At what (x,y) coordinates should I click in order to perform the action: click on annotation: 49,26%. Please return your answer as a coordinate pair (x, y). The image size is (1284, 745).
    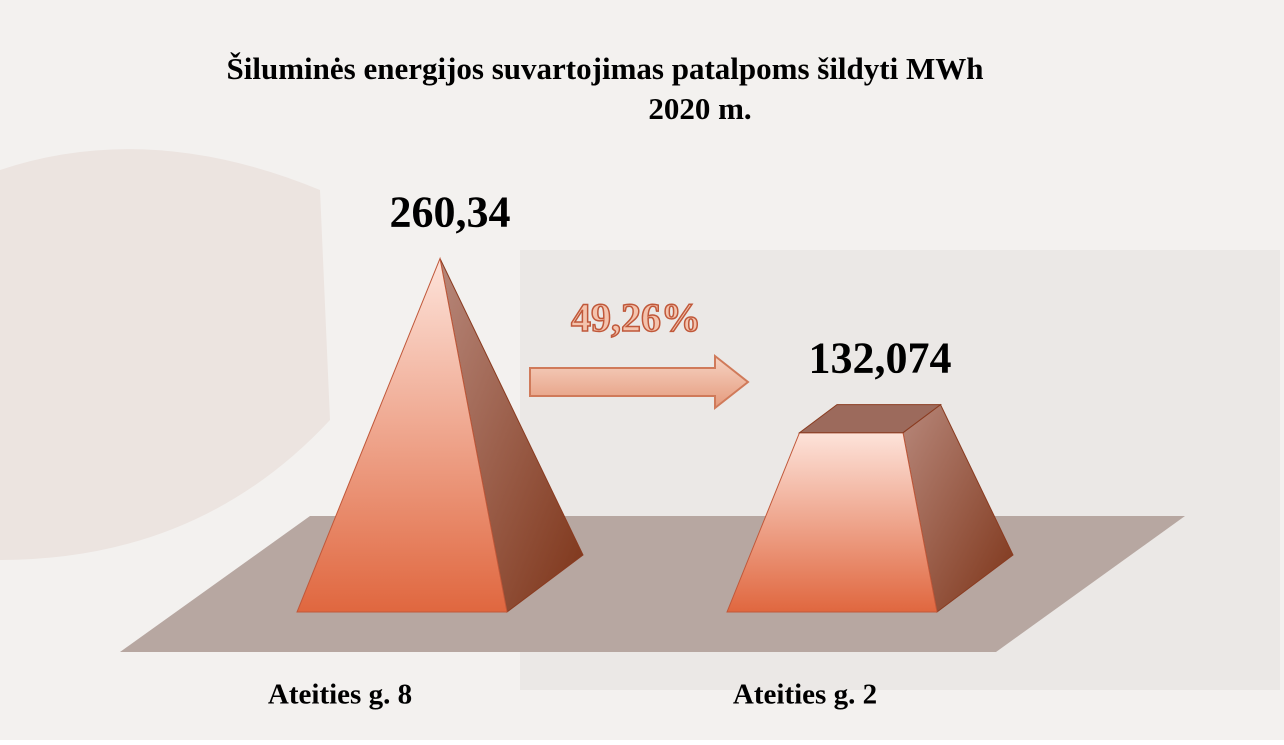
    Looking at the image, I should click on (636, 317).